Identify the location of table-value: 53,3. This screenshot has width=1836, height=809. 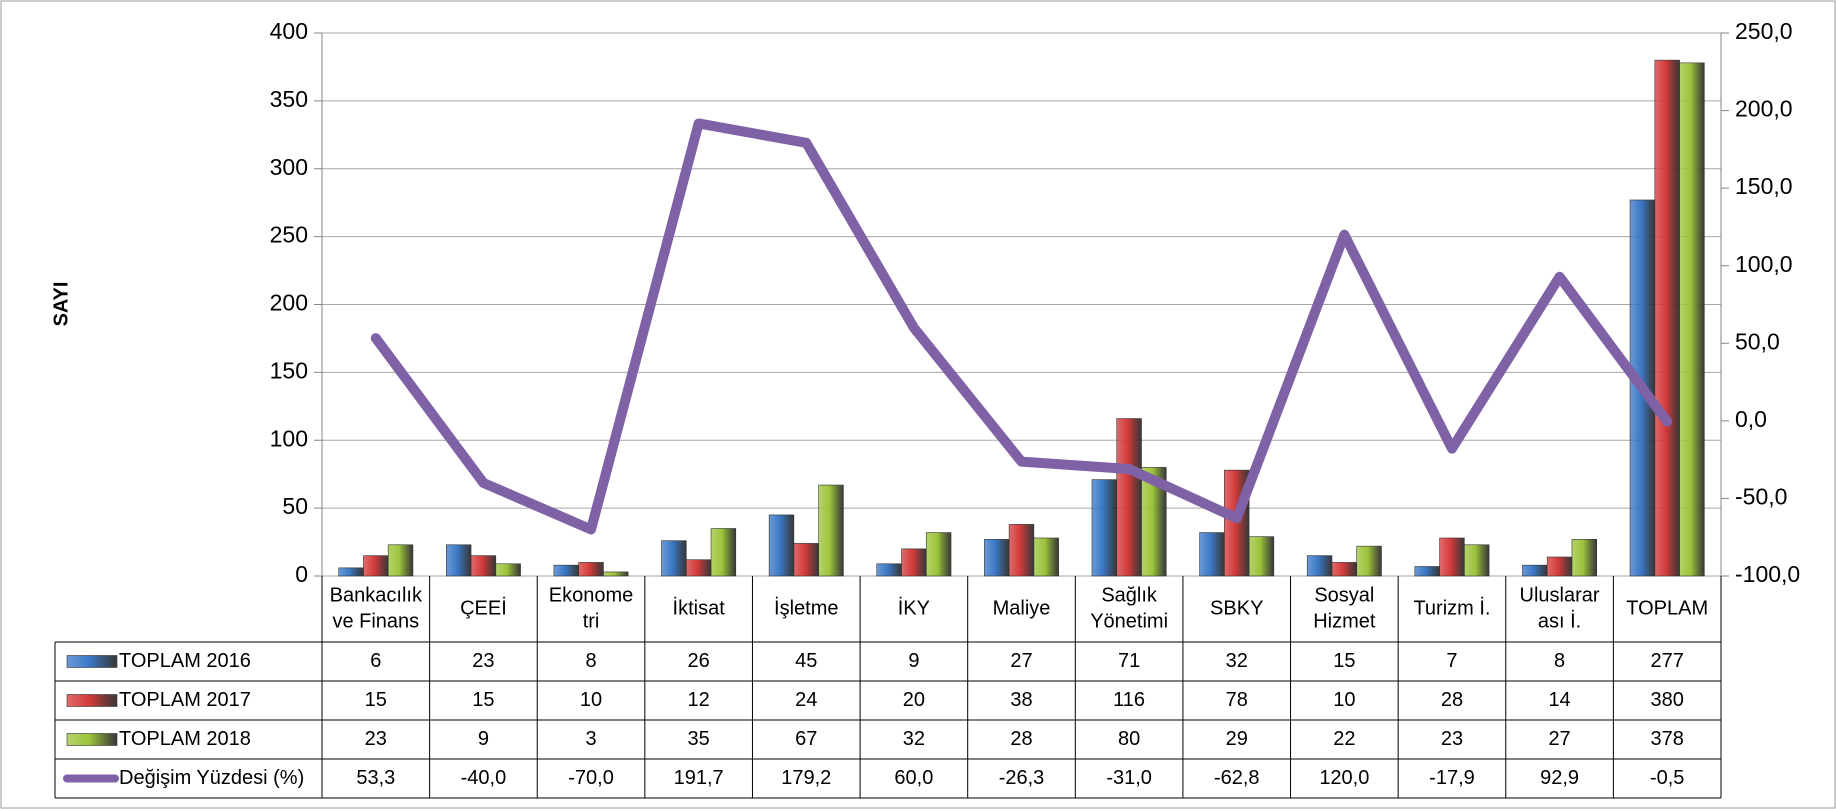
(375, 778).